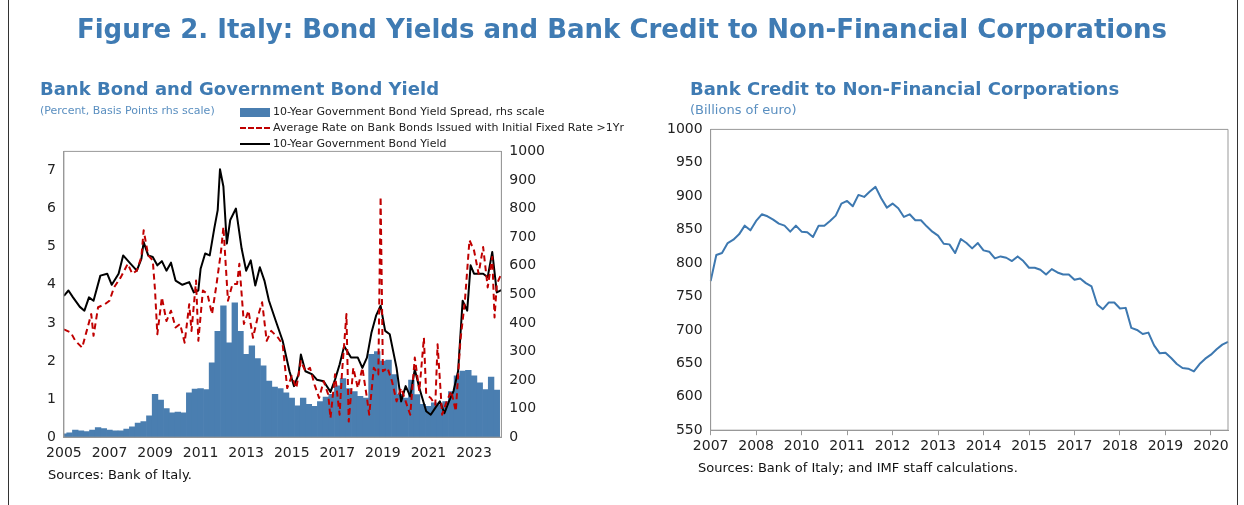  Describe the element at coordinates (1120, 445) in the screenshot. I see `x-tick-label: 2018` at that location.